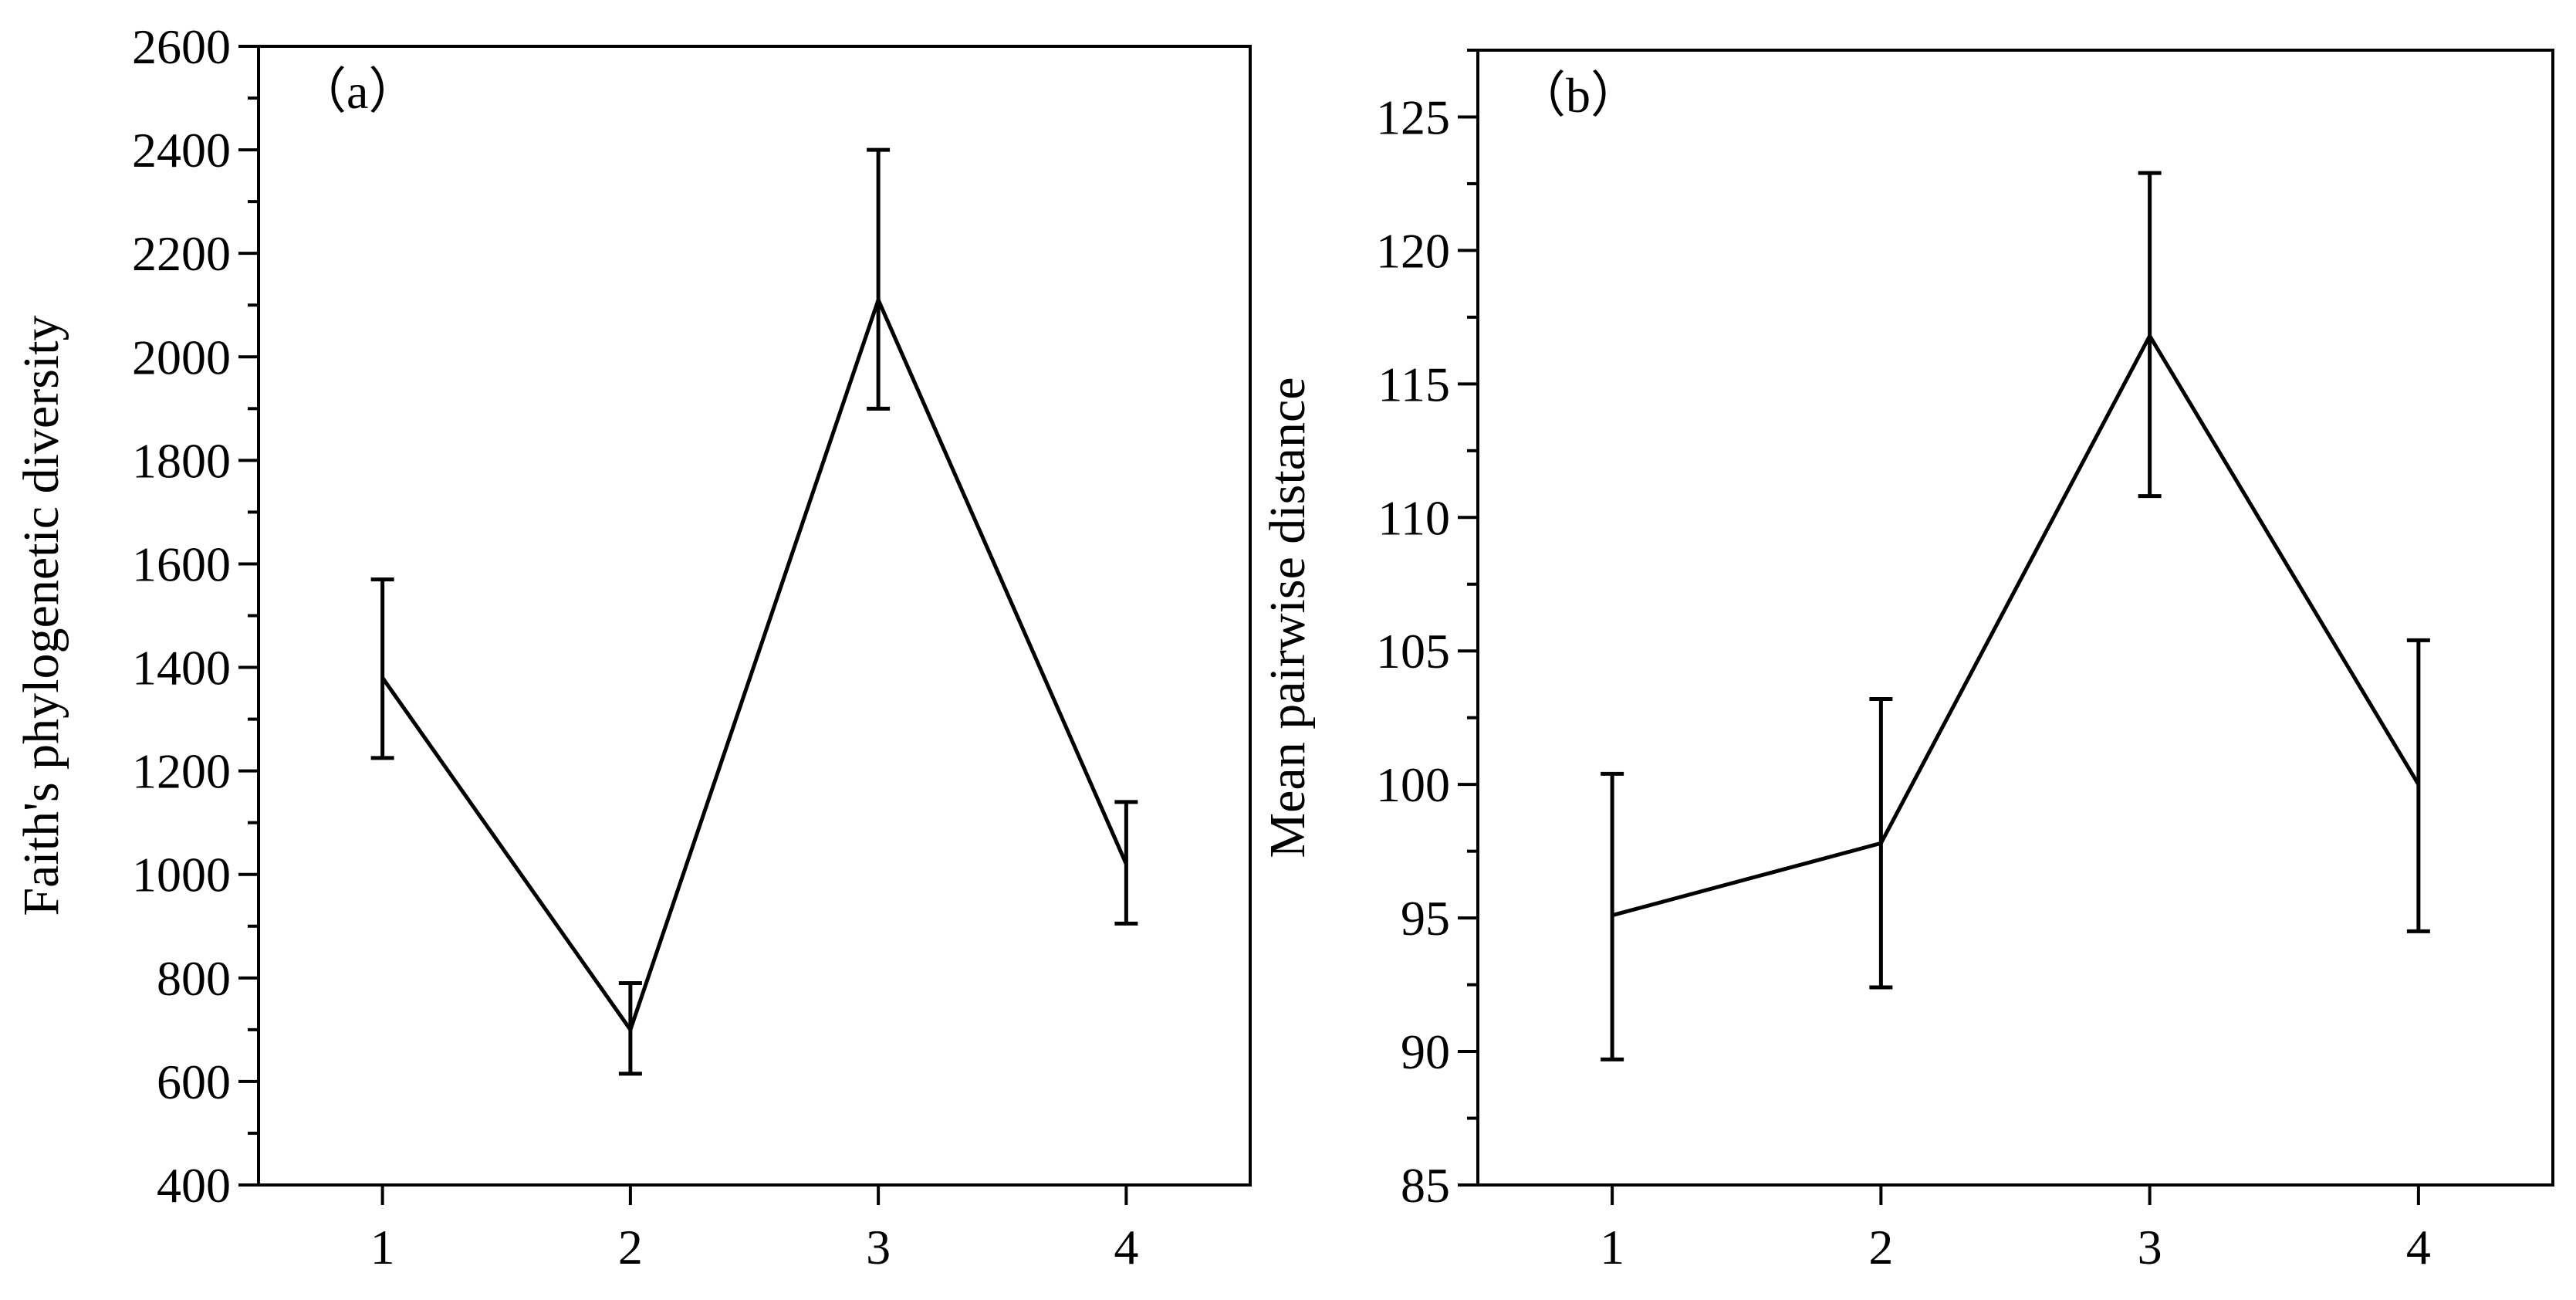  I want to click on y-tick-label: 100, so click(1413, 784).